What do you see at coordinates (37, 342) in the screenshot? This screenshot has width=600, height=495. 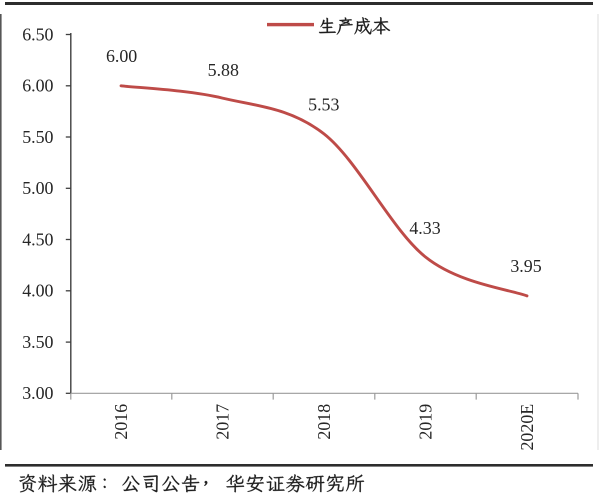 I see `svg-text: 3.50` at bounding box center [37, 342].